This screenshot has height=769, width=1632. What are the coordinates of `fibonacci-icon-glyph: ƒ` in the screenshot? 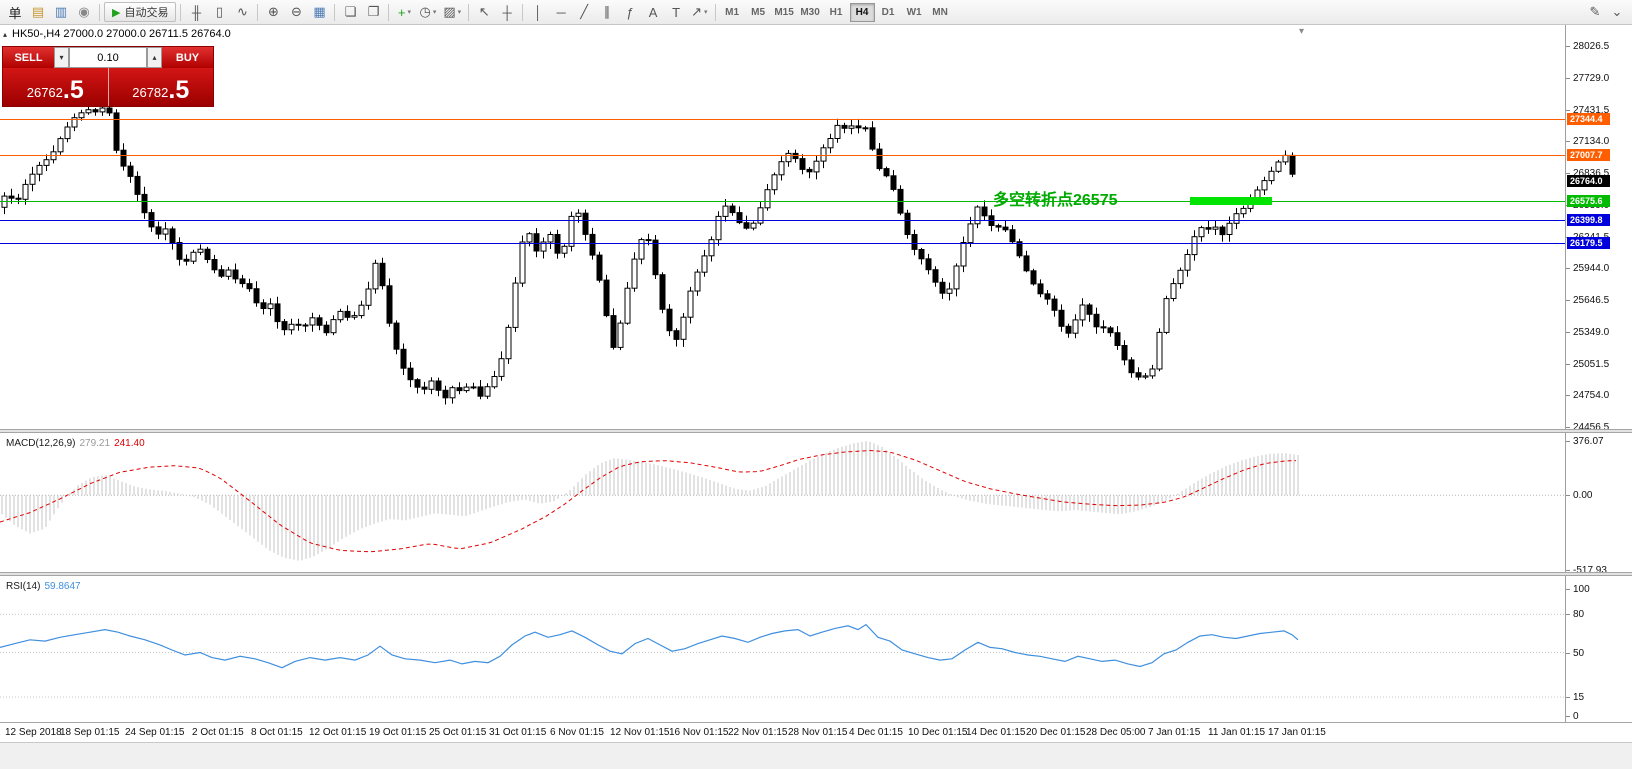 It's located at (630, 12).